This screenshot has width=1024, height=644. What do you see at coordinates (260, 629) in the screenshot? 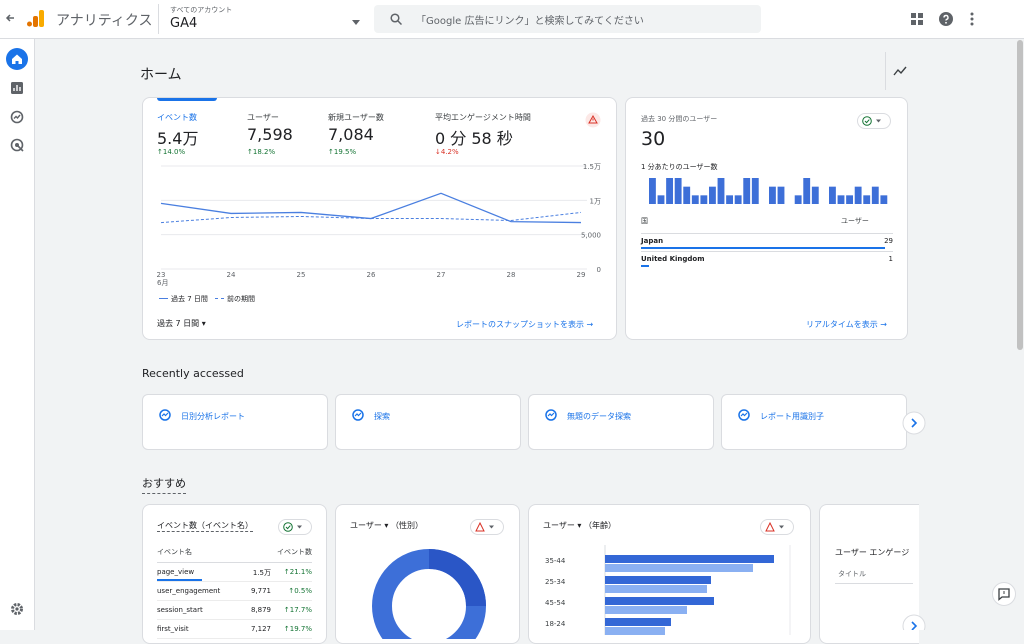
I see `event-count: 7,127` at bounding box center [260, 629].